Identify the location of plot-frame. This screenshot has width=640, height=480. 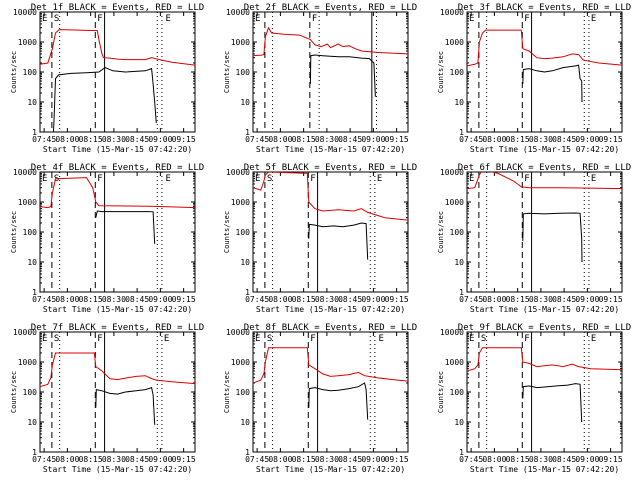
(330, 232).